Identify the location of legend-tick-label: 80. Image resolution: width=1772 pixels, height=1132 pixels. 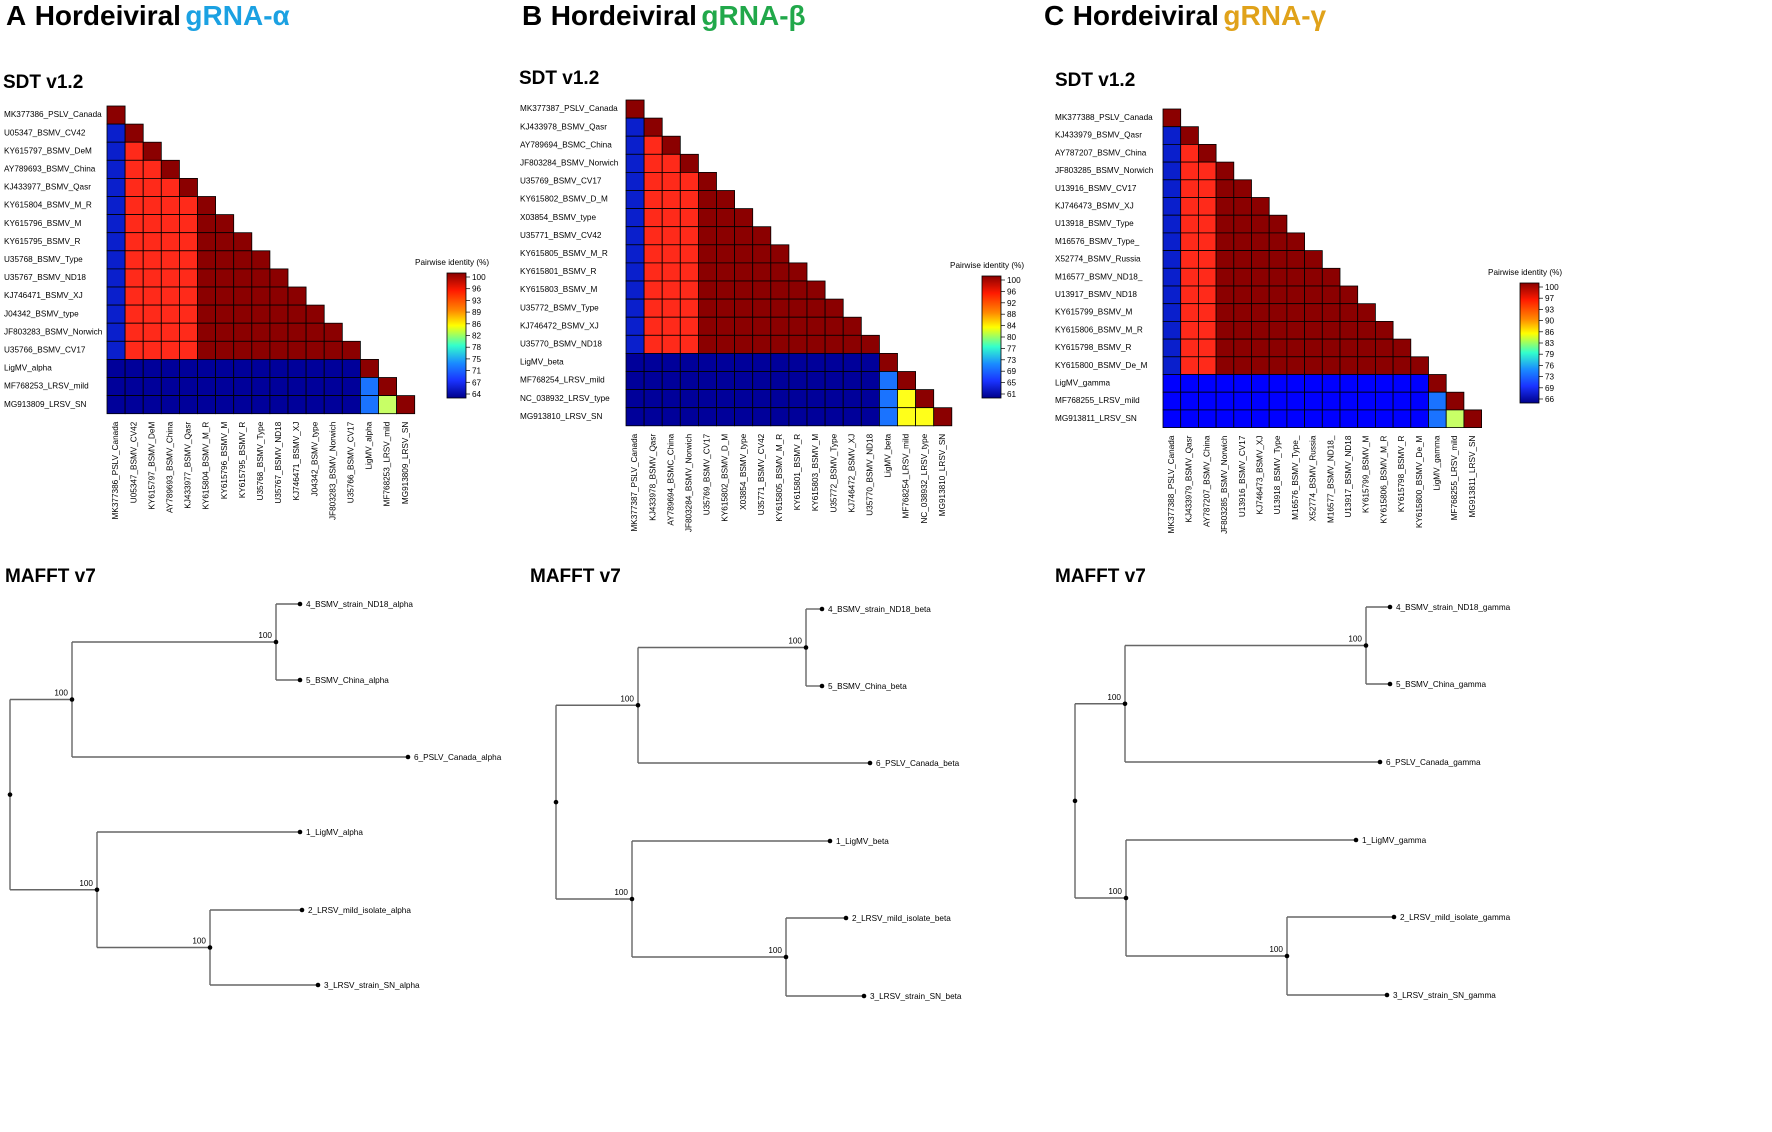
(1012, 337).